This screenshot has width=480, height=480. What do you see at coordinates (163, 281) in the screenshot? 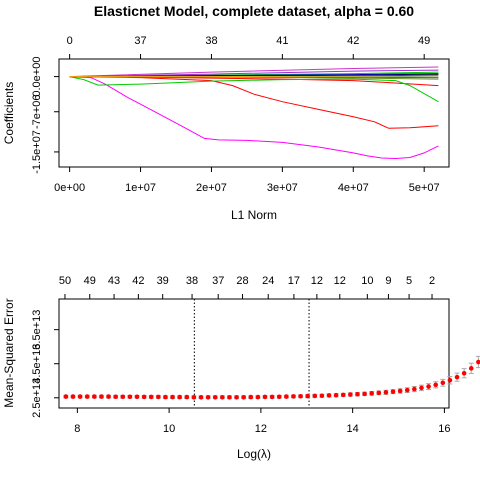
I see `cv-top-tick-label: 39` at bounding box center [163, 281].